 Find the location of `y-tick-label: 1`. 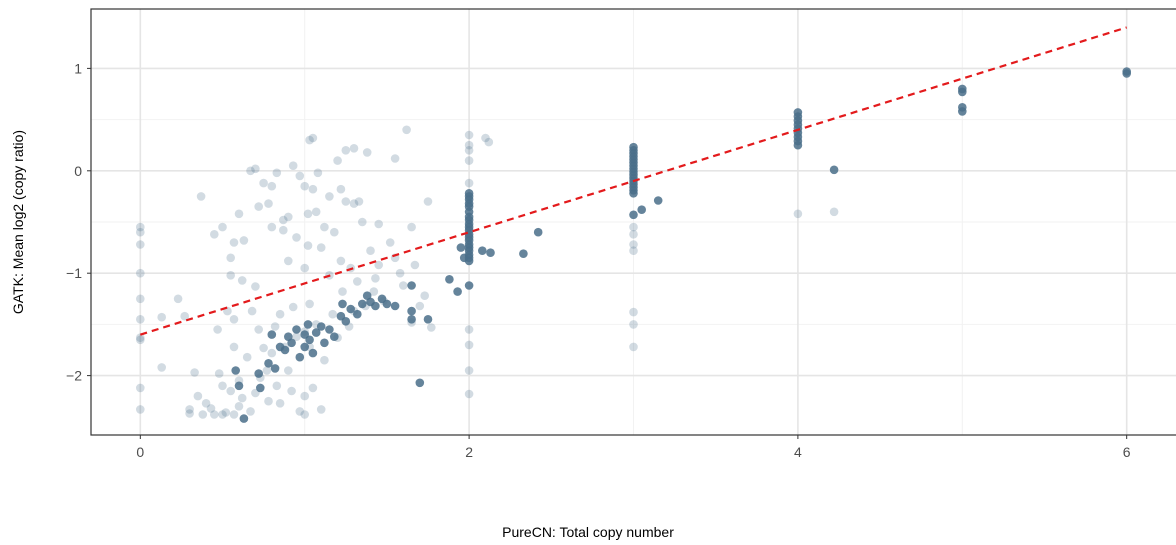

y-tick-label: 1 is located at coordinates (78, 68).